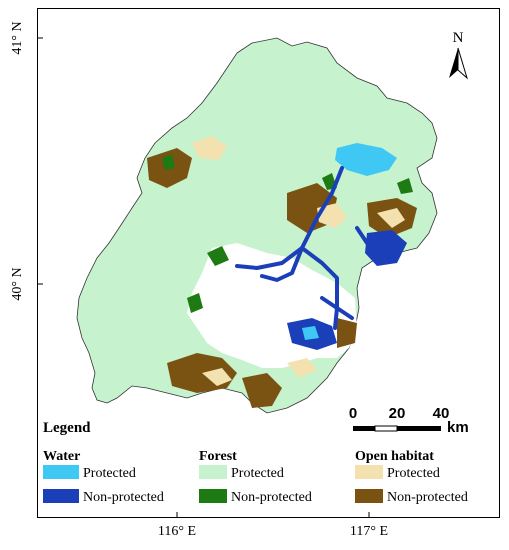  I want to click on legend-swatch-forest-nonprotected, so click(213, 496).